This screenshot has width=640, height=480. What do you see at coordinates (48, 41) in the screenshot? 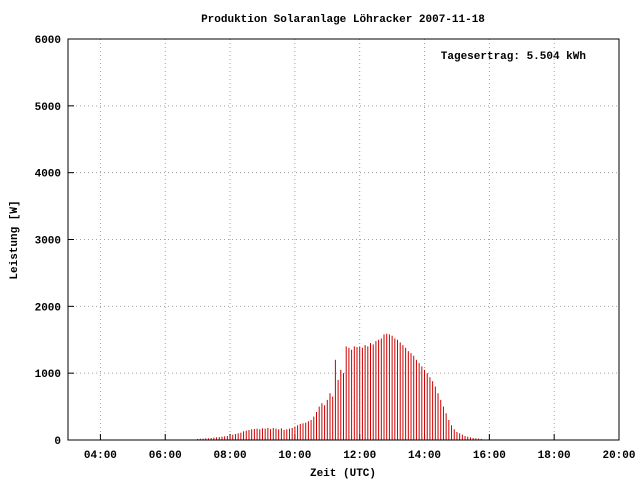
I see `y-tick-label: 6000` at bounding box center [48, 41].